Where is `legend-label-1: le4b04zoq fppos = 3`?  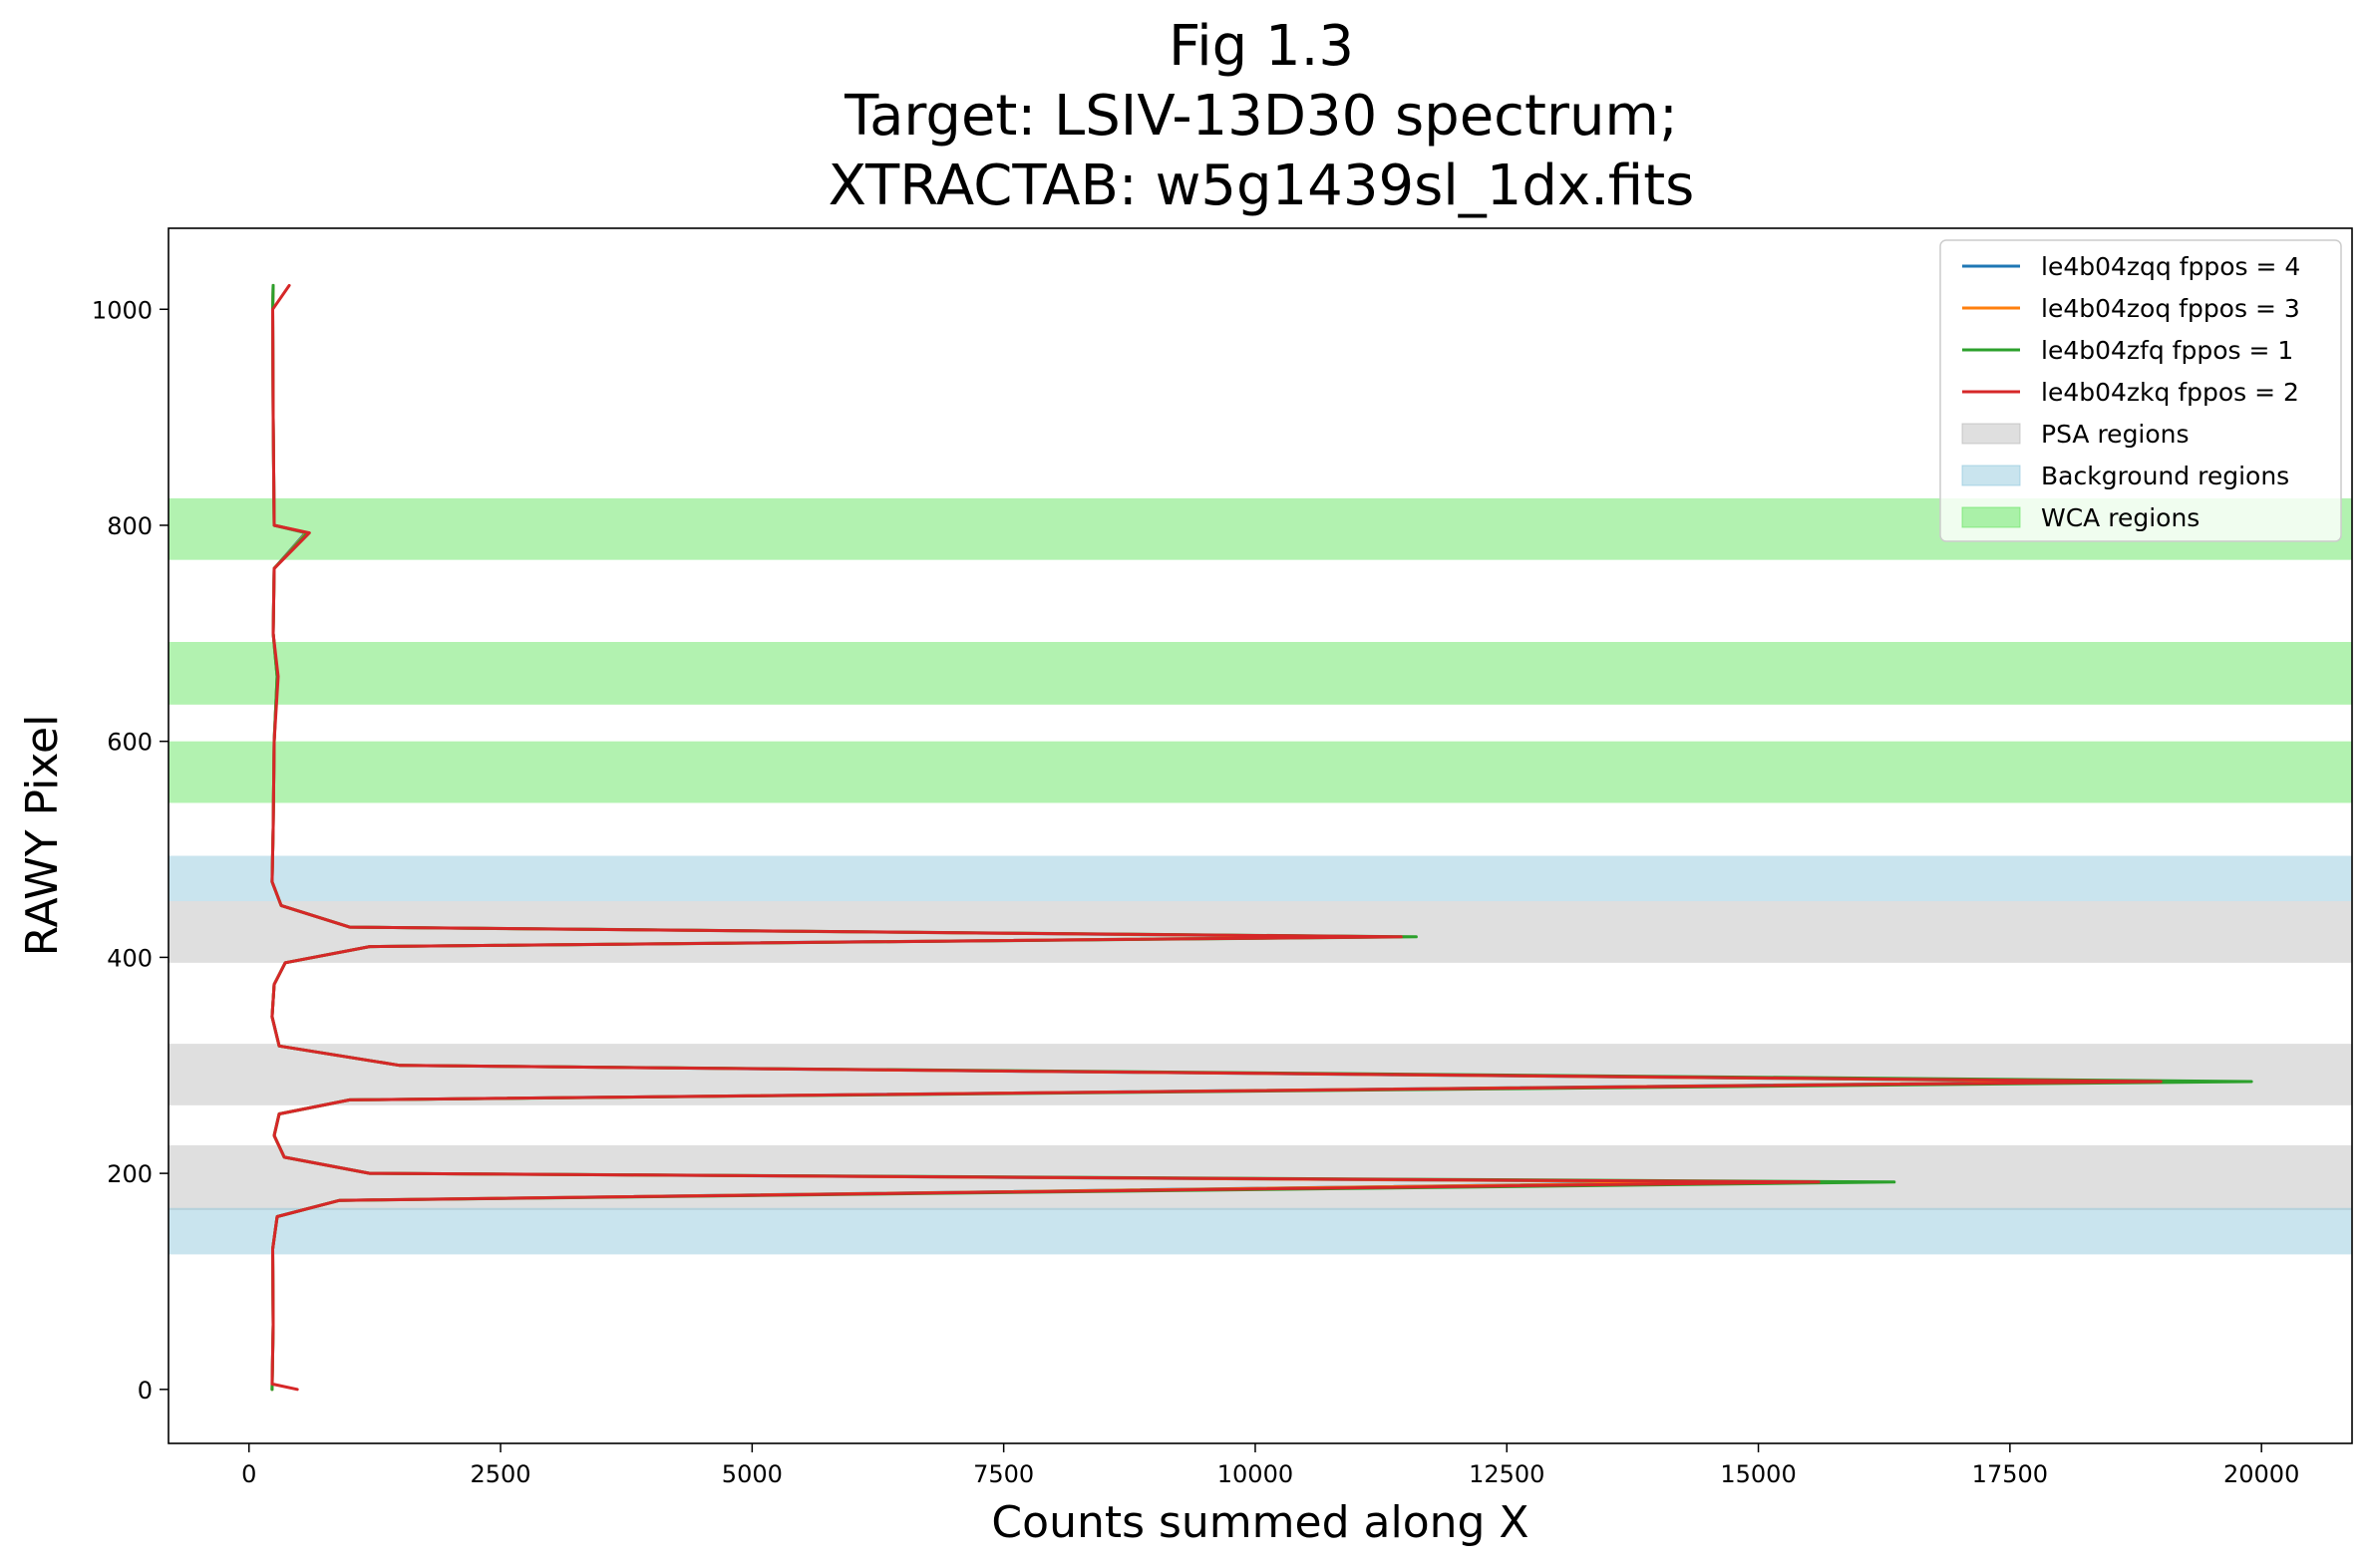
legend-label-1: le4b04zoq fppos = 3 is located at coordinates (2170, 308).